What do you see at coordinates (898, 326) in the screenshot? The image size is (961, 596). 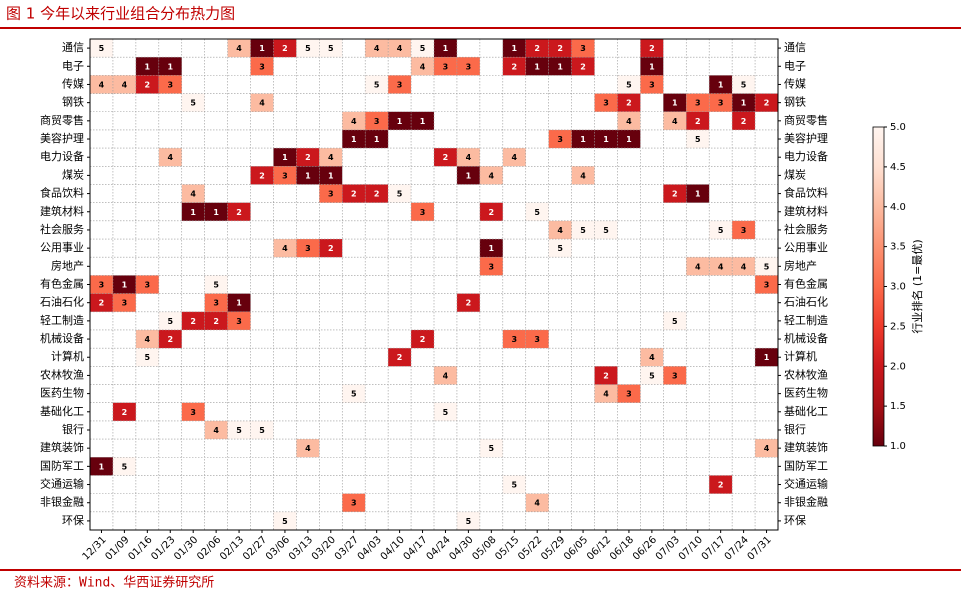 I see `colorbar-tick-label: 2.5` at bounding box center [898, 326].